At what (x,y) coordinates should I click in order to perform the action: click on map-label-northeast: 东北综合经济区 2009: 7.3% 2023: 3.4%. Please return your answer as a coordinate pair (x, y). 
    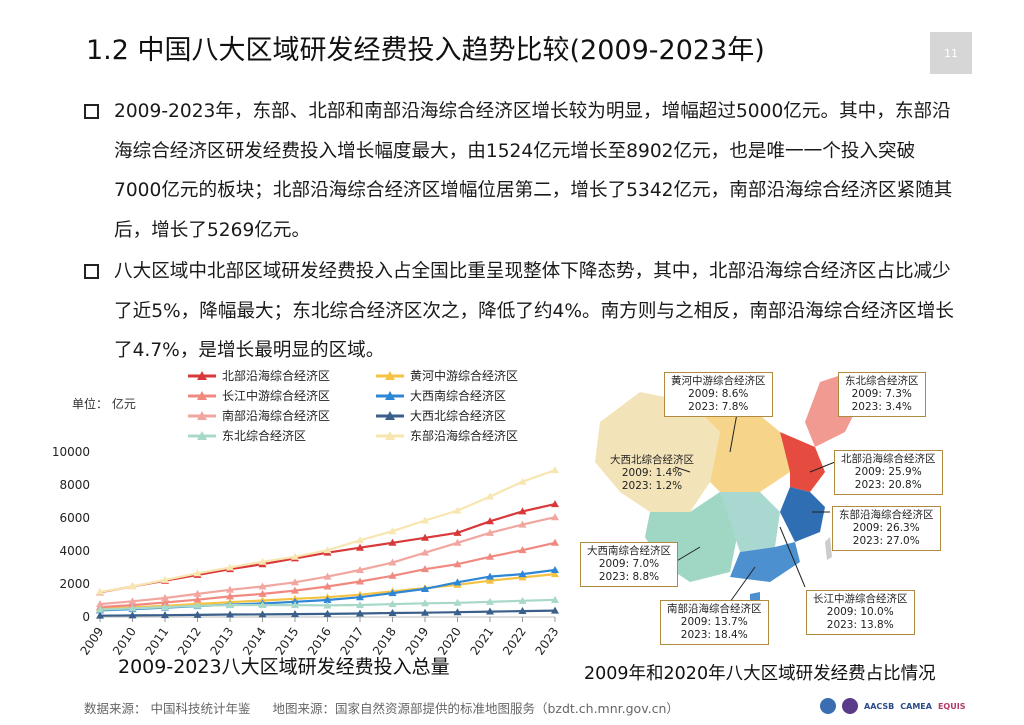
    Looking at the image, I should click on (882, 394).